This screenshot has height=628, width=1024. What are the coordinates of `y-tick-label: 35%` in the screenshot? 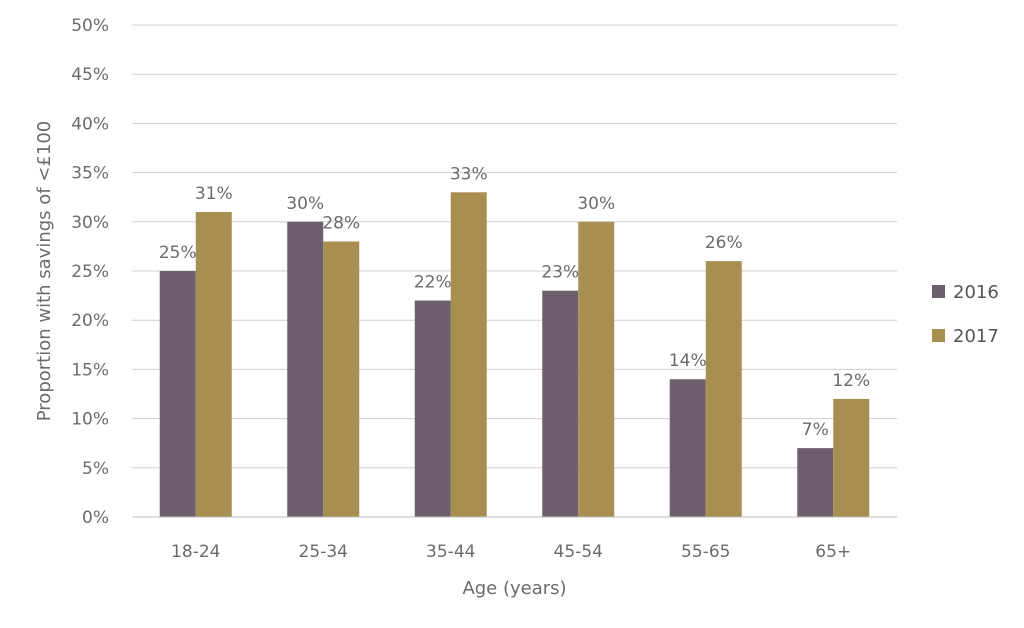 It's located at (90, 174).